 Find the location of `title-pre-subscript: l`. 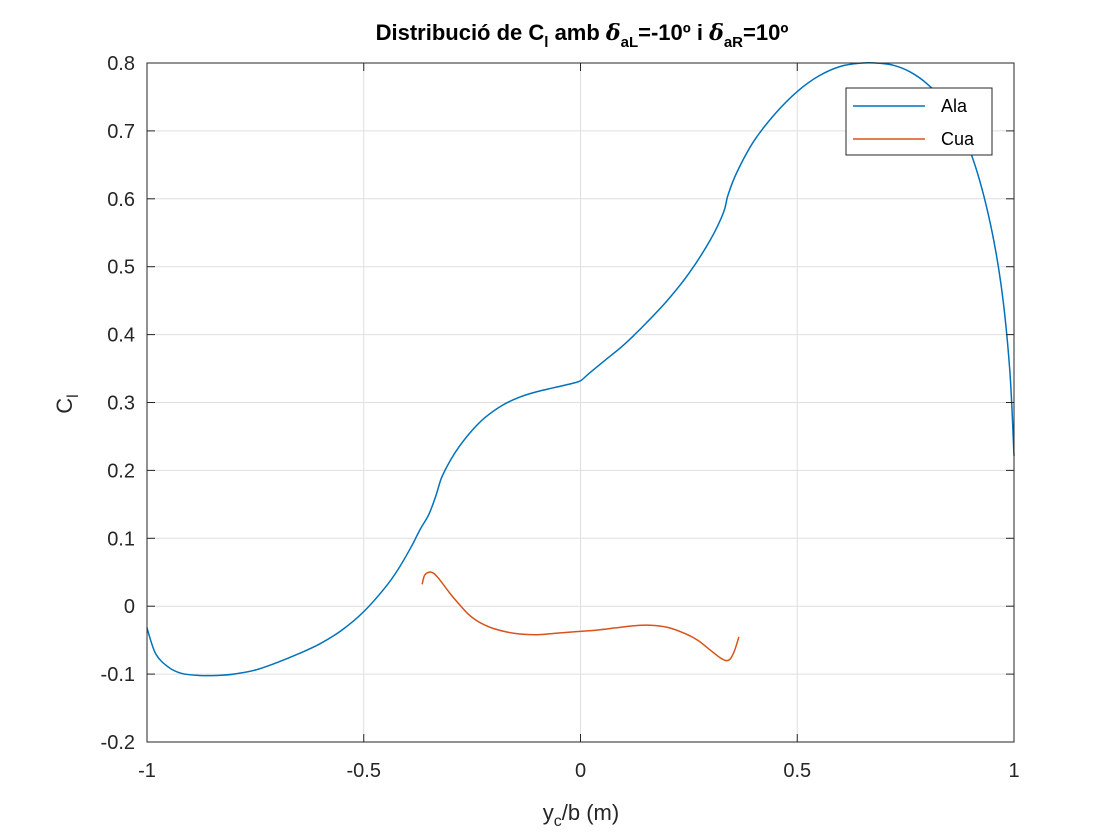

title-pre-subscript: l is located at coordinates (546, 42).